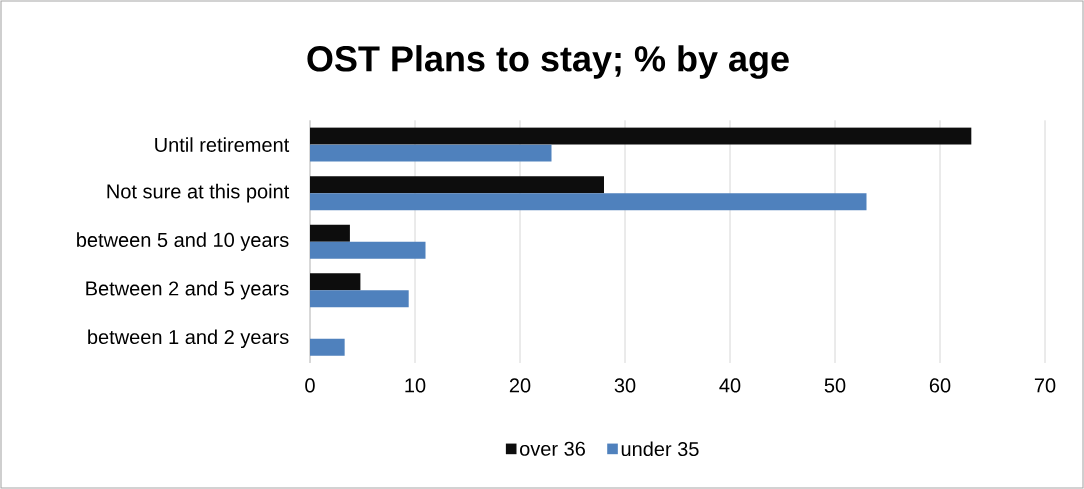 This screenshot has width=1084, height=489. What do you see at coordinates (198, 193) in the screenshot?
I see `y-tick-label: Not sure at this point` at bounding box center [198, 193].